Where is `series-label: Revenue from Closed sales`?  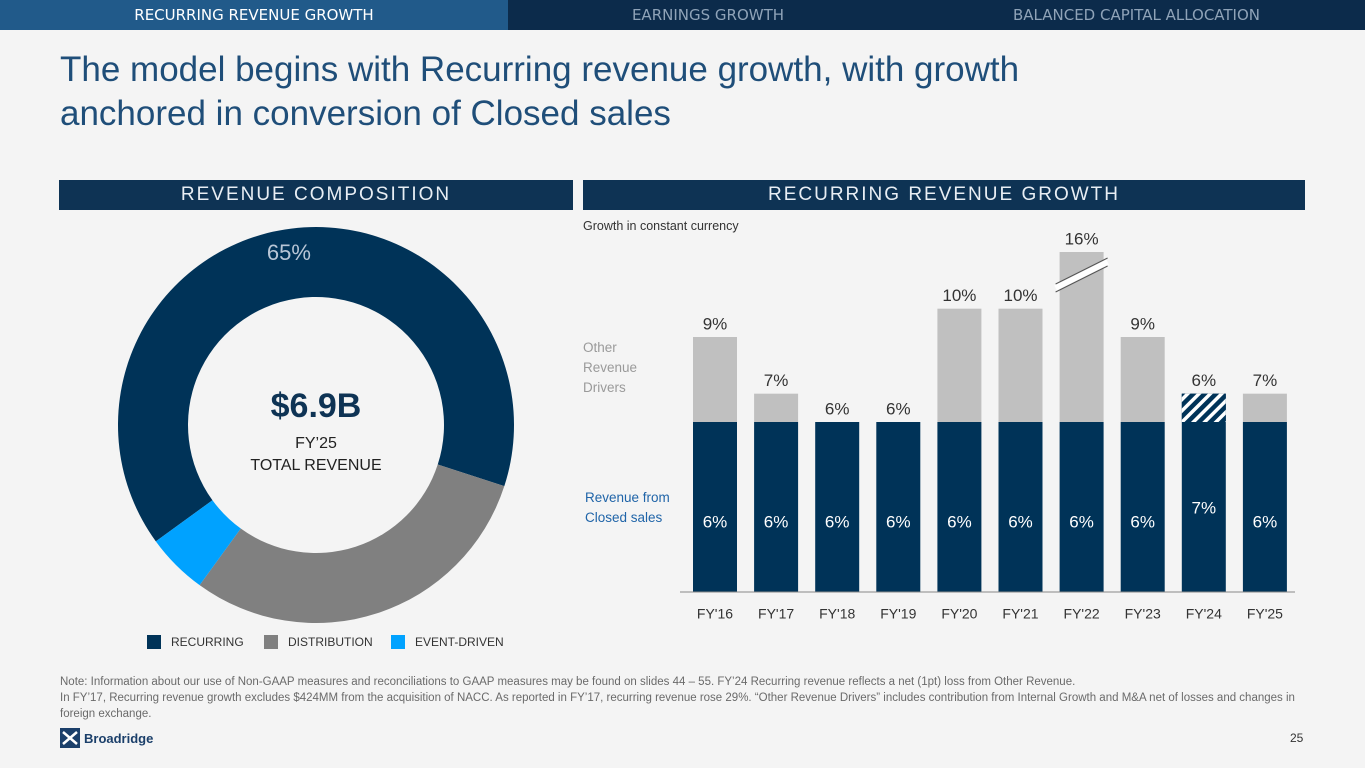 series-label: Revenue from Closed sales is located at coordinates (627, 507).